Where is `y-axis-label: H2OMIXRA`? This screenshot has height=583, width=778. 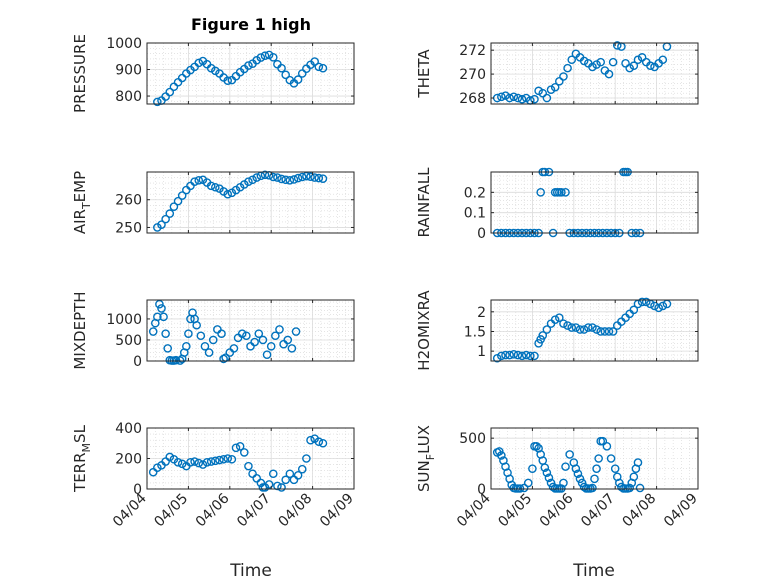 y-axis-label: H2OMIXRA is located at coordinates (424, 330).